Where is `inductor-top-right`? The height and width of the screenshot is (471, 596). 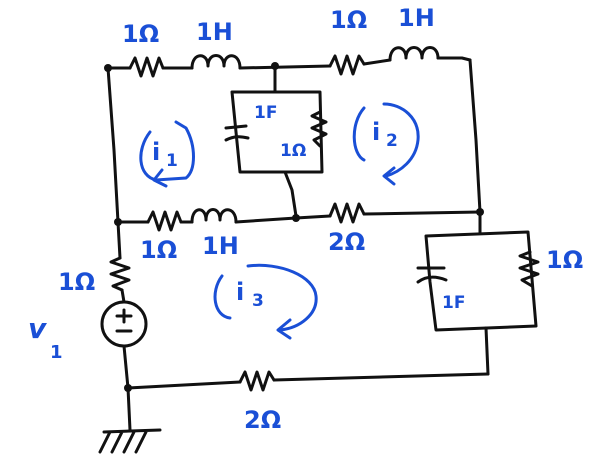
inductor-top-right is located at coordinates (414, 54).